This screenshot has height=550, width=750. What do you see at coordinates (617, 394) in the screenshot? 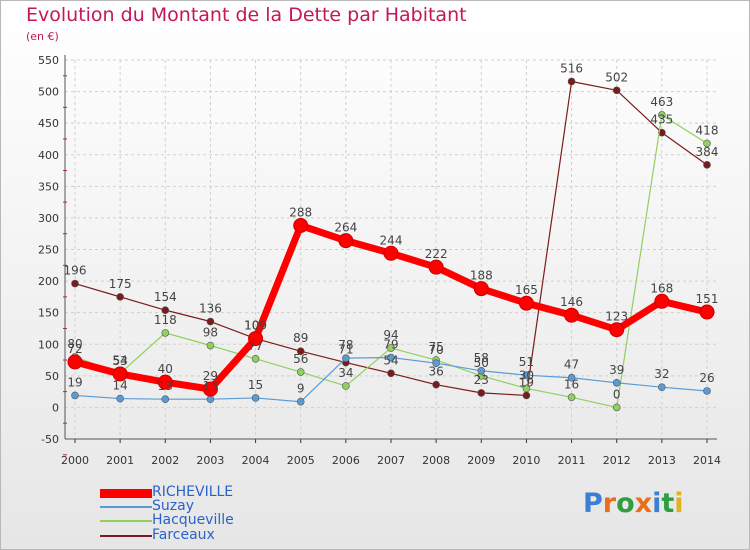
I see `data-label: 0` at bounding box center [617, 394].